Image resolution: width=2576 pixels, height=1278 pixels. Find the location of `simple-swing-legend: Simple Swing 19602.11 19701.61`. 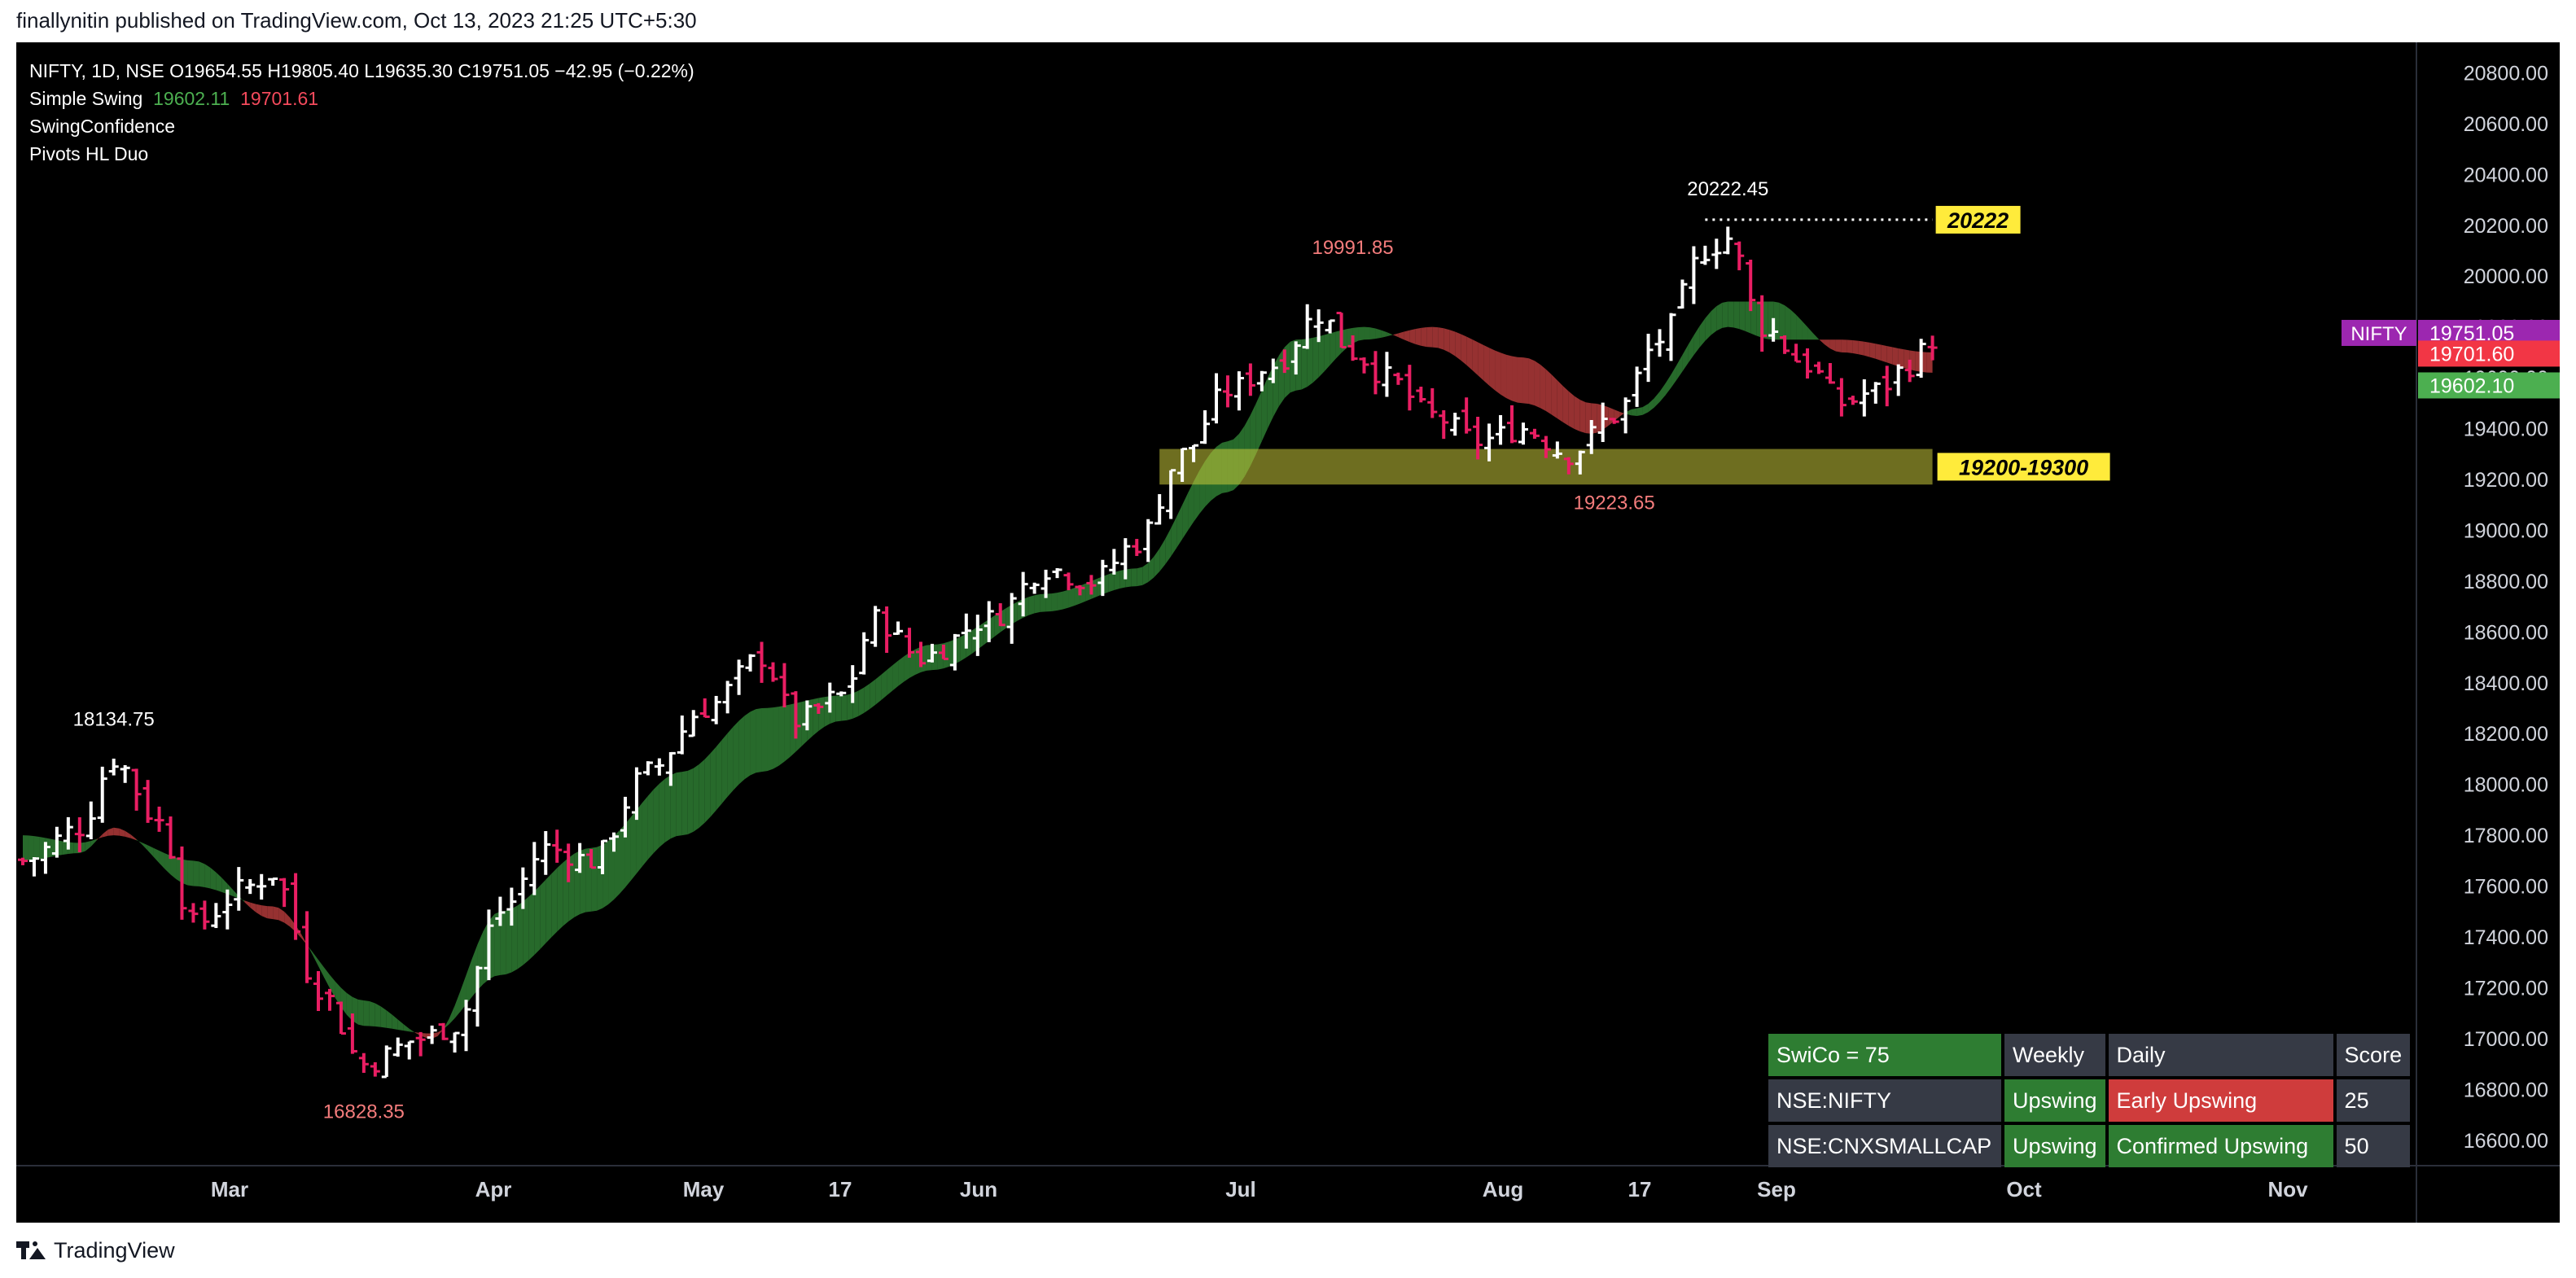

simple-swing-legend: Simple Swing 19602.11 19701.61 is located at coordinates (361, 98).